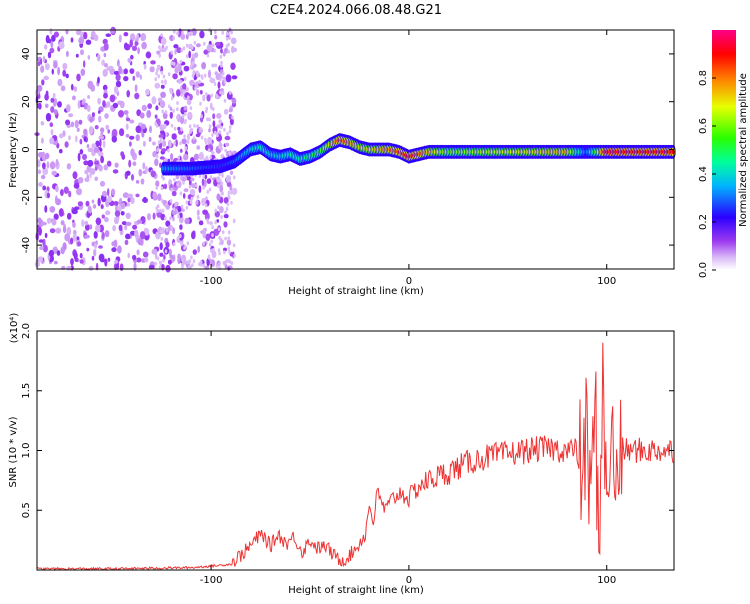 Image resolution: width=750 pixels, height=604 pixels. What do you see at coordinates (743, 150) in the screenshot?
I see `colorbar-label: Normalized spectral amplitude` at bounding box center [743, 150].